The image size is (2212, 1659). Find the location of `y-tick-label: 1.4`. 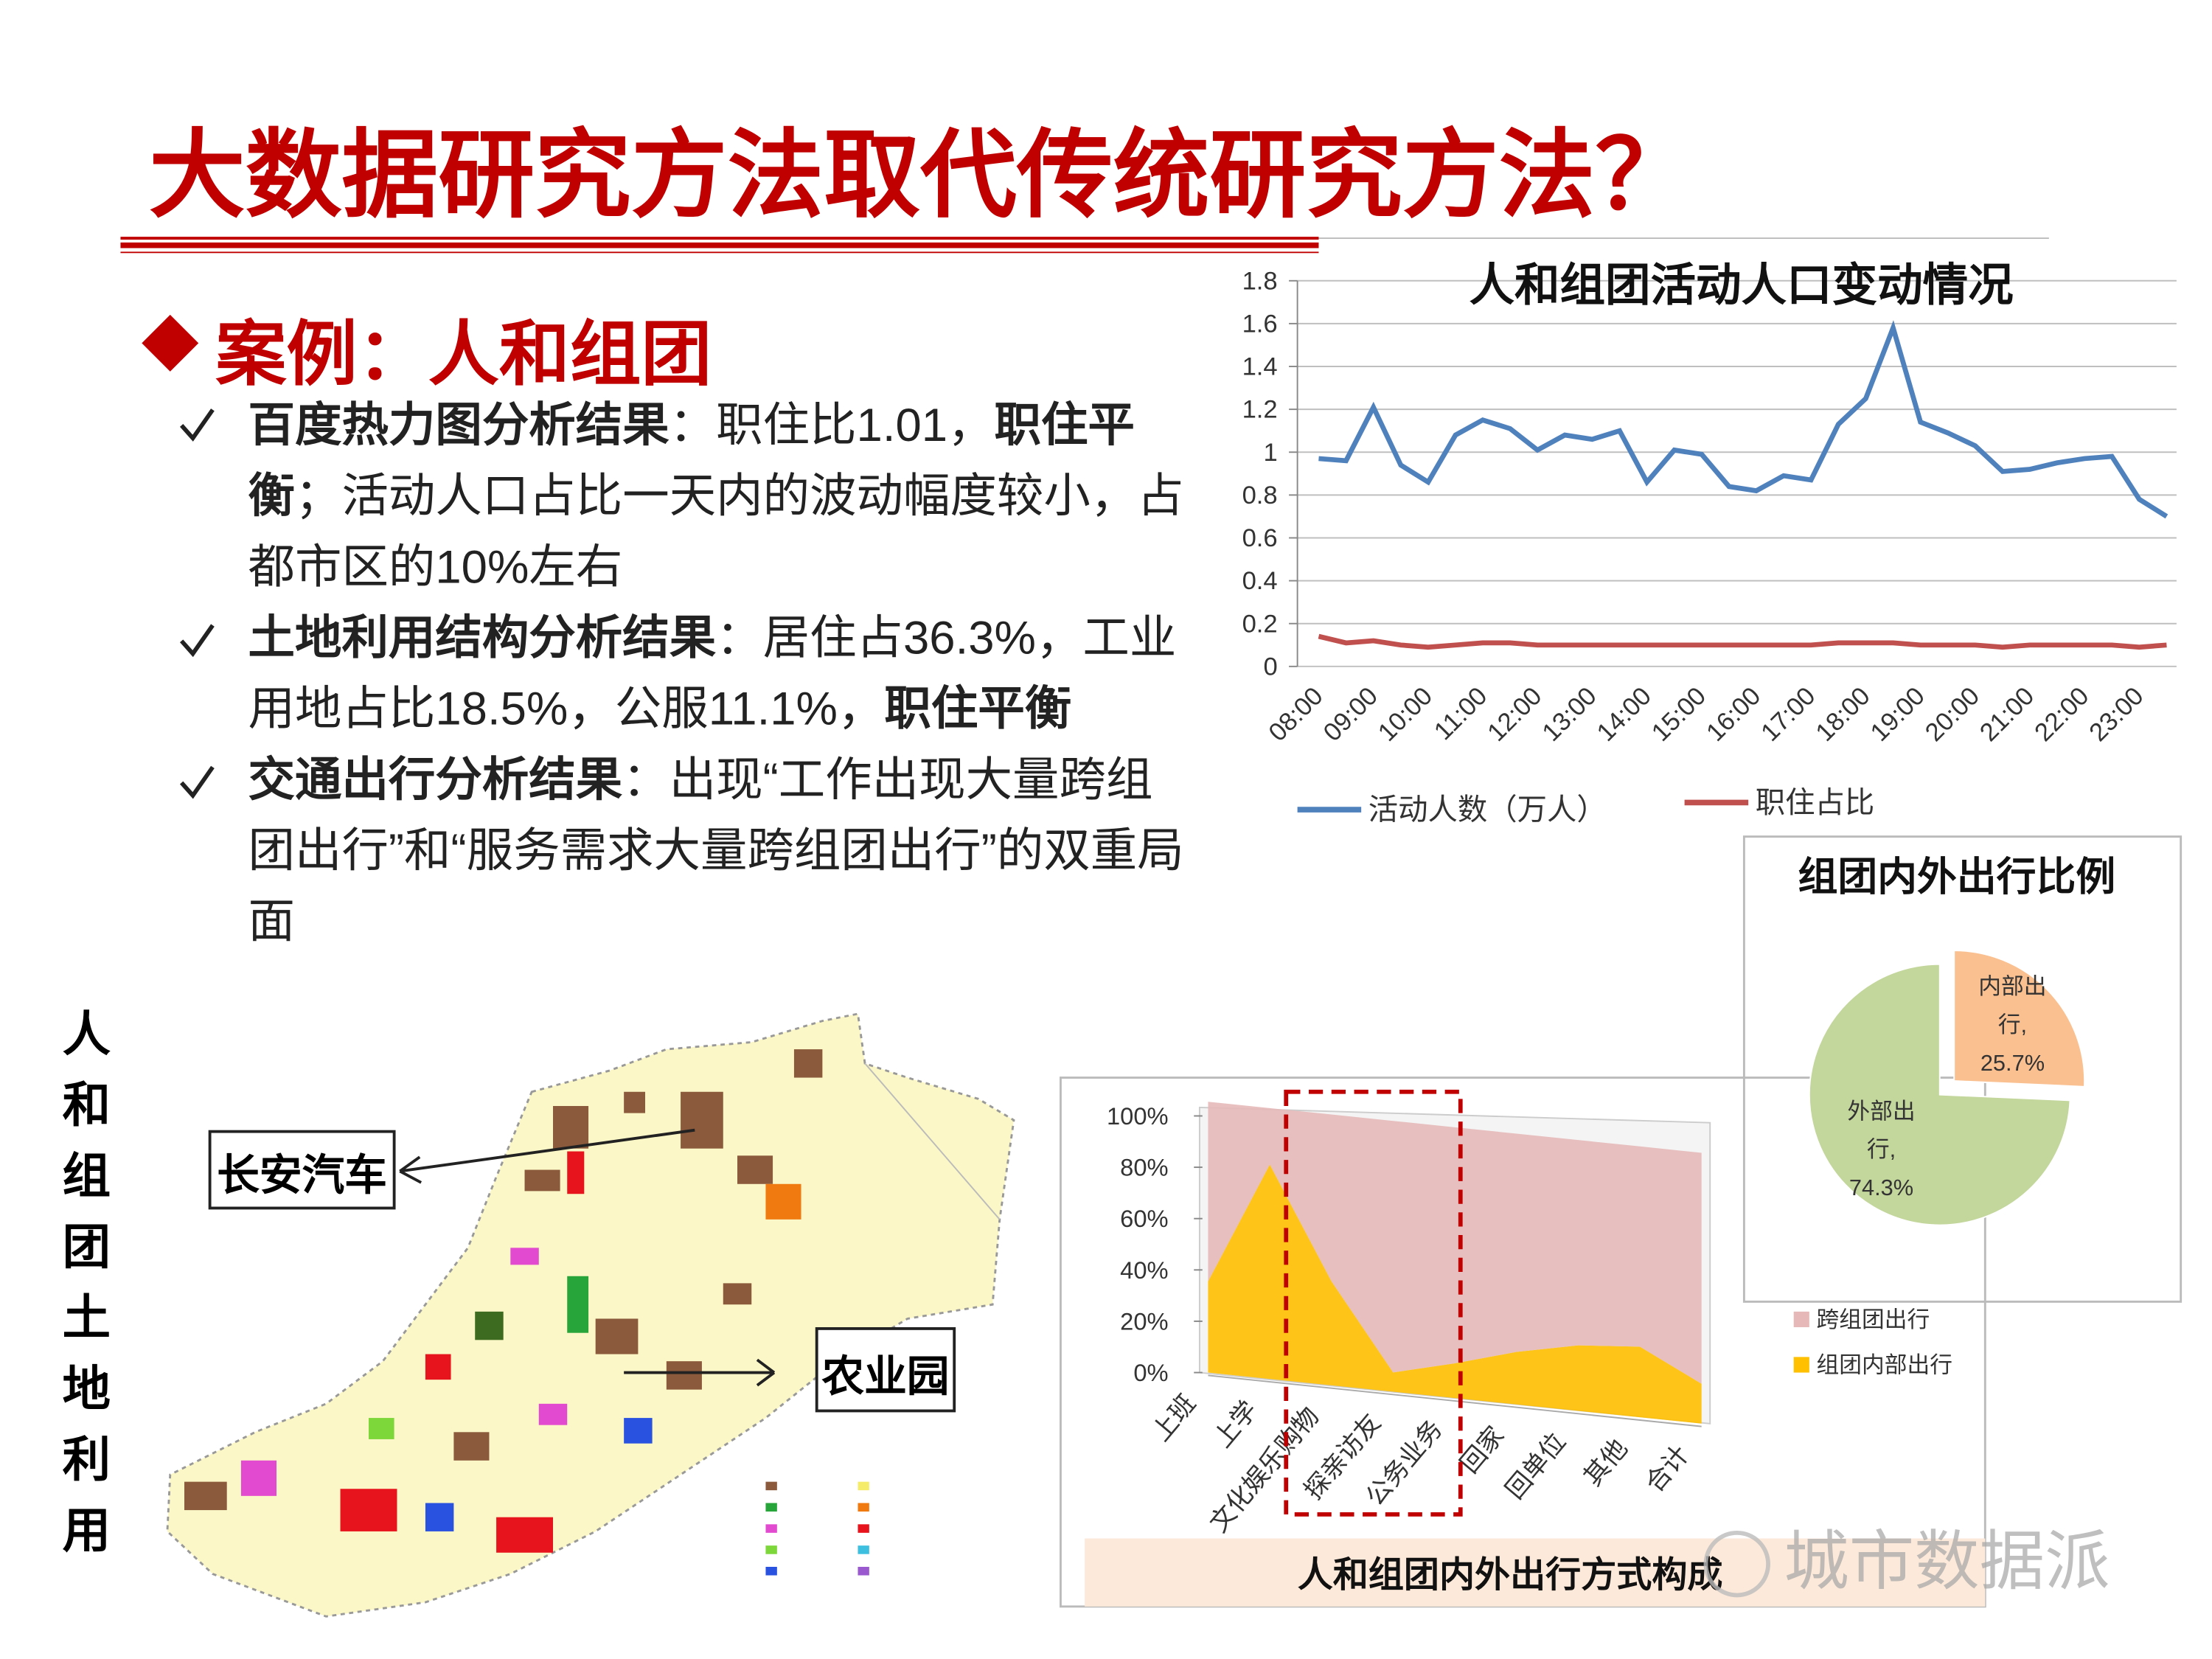

y-tick-label: 1.4 is located at coordinates (1260, 367).